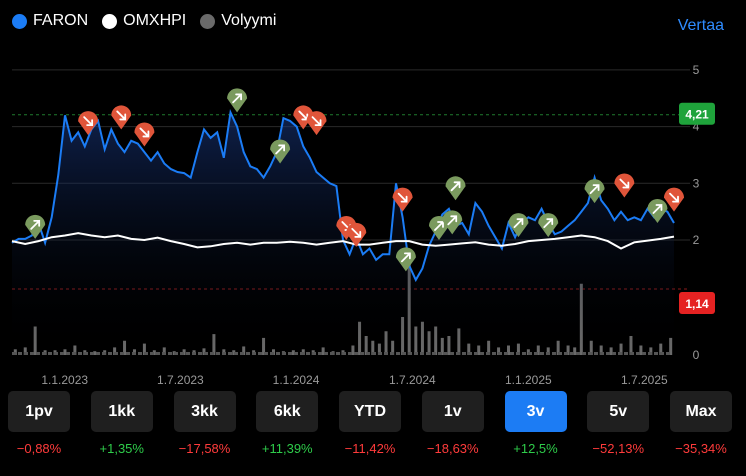  What do you see at coordinates (701, 448) in the screenshot?
I see `period-change: −35,34%` at bounding box center [701, 448].